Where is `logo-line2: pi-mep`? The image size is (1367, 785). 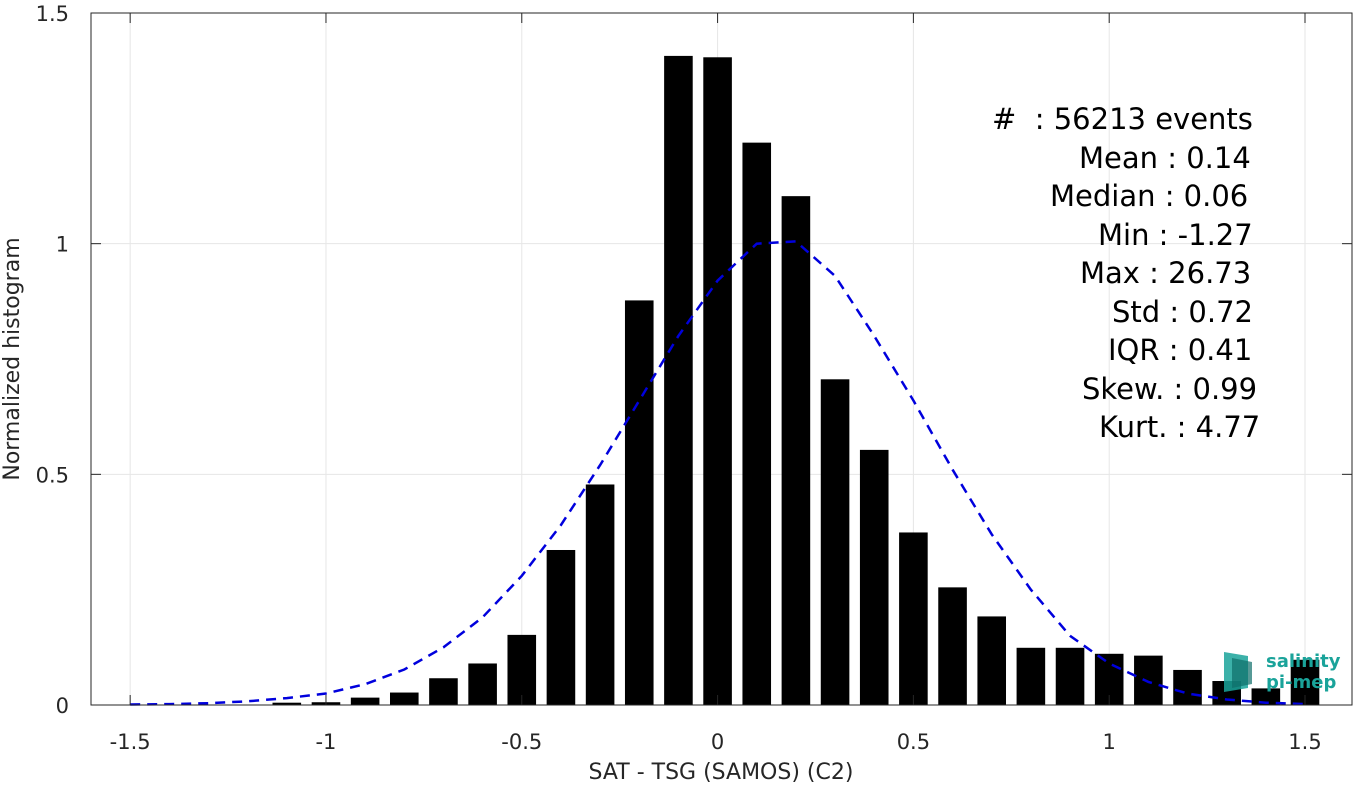 logo-line2: pi-mep is located at coordinates (1301, 682).